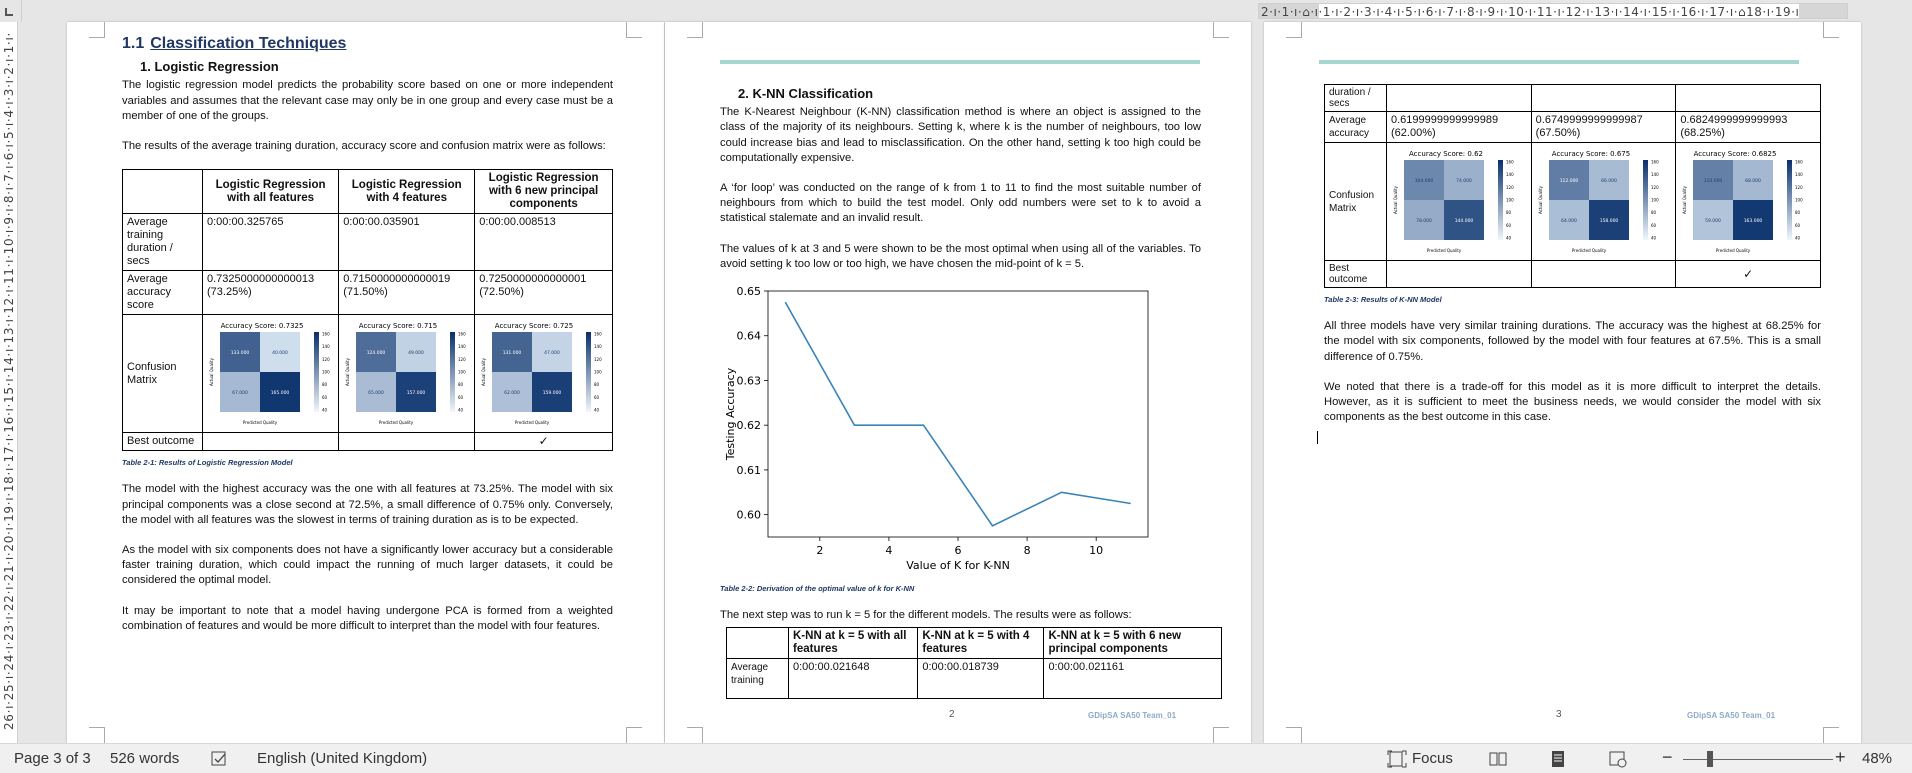 The height and width of the screenshot is (773, 1912). What do you see at coordinates (270, 192) in the screenshot?
I see `table-header: Logistic Regression with all features` at bounding box center [270, 192].